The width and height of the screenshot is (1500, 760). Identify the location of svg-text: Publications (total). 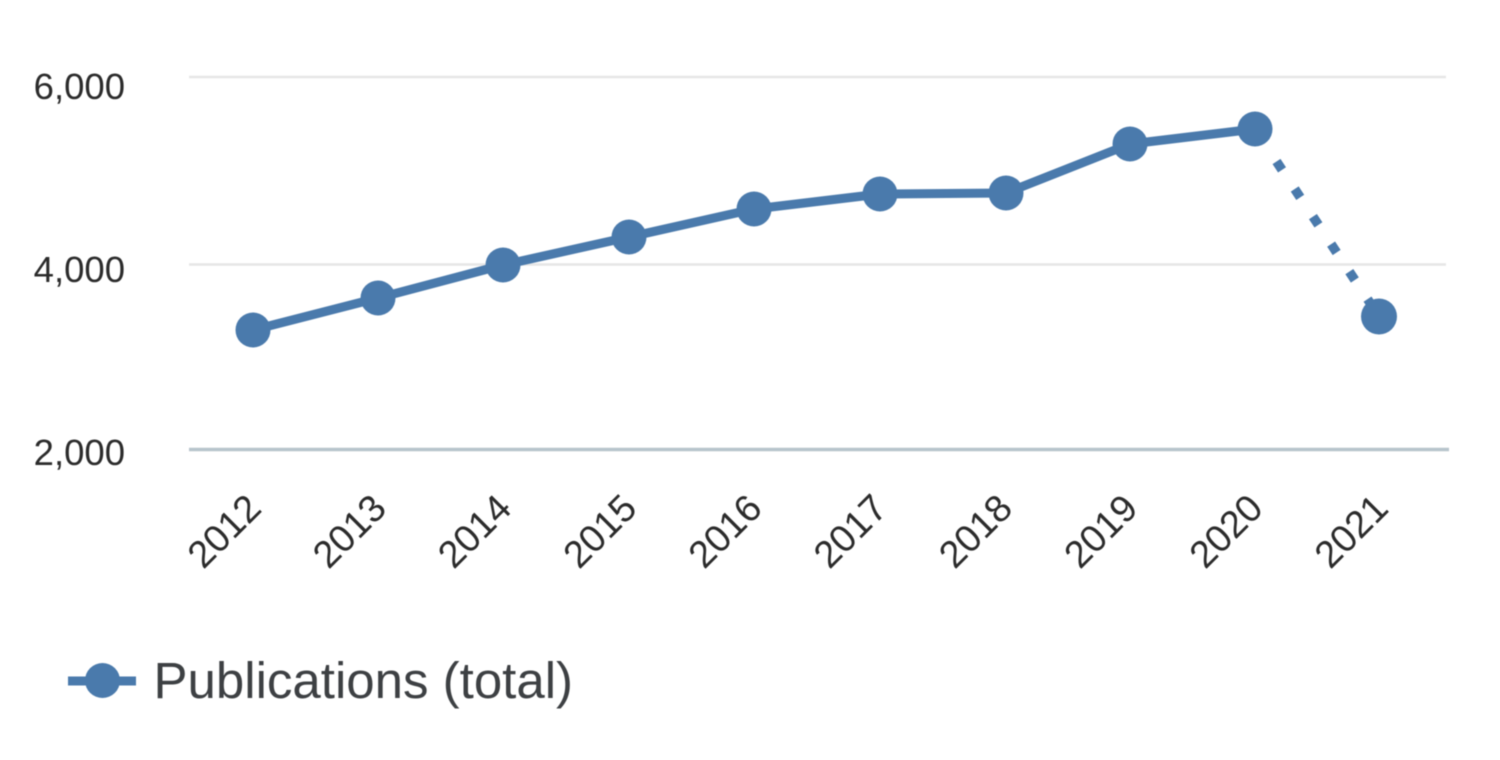
(364, 680).